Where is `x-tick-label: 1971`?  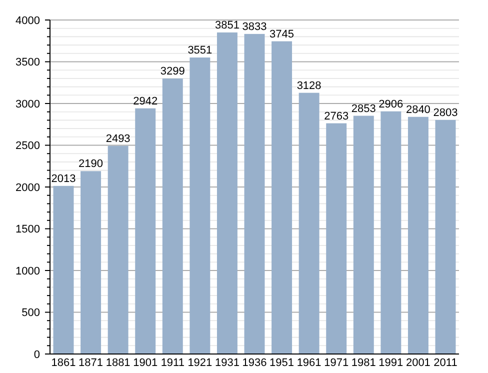
x-tick-label: 1971 is located at coordinates (336, 363).